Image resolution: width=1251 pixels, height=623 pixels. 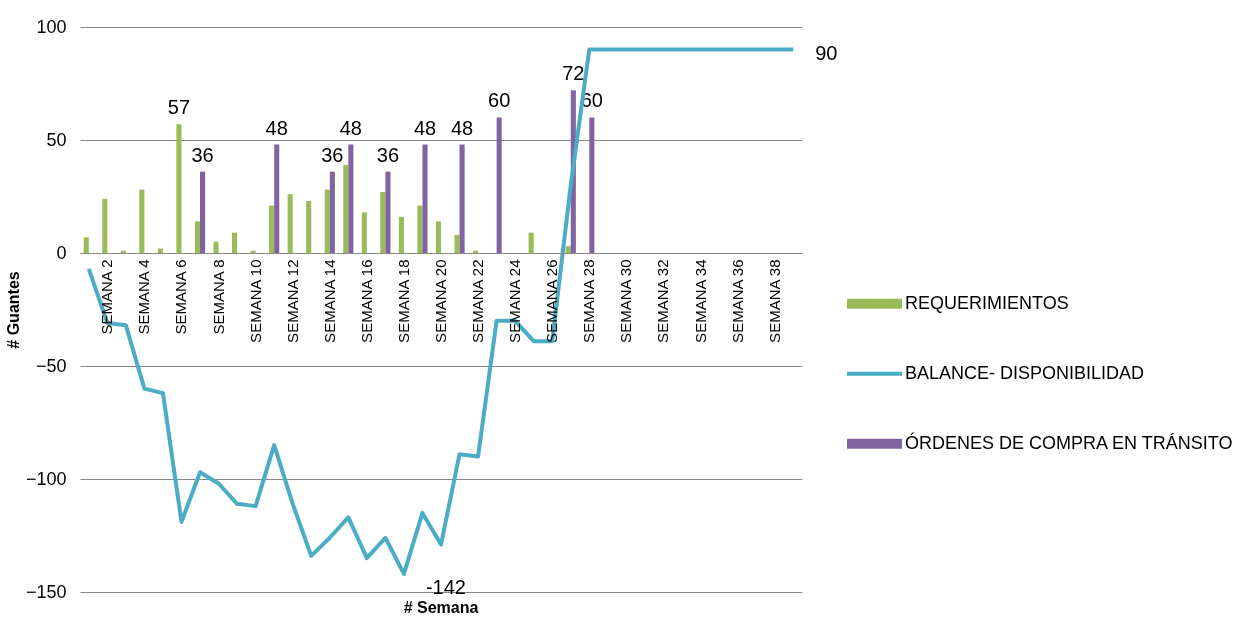 I want to click on x-tick-label: SEMANA 36, so click(x=737, y=301).